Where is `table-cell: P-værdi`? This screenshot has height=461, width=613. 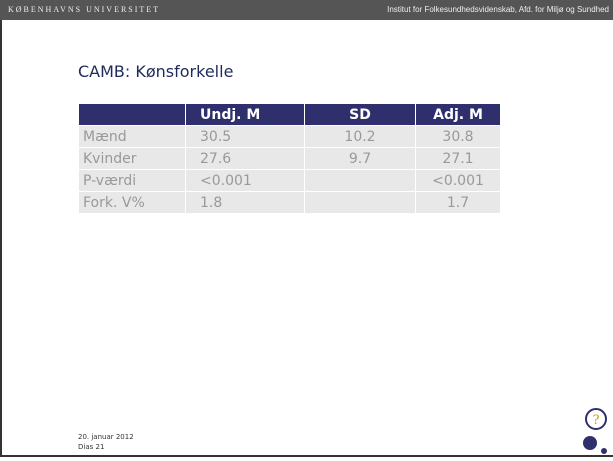
table-cell: P-værdi is located at coordinates (132, 180).